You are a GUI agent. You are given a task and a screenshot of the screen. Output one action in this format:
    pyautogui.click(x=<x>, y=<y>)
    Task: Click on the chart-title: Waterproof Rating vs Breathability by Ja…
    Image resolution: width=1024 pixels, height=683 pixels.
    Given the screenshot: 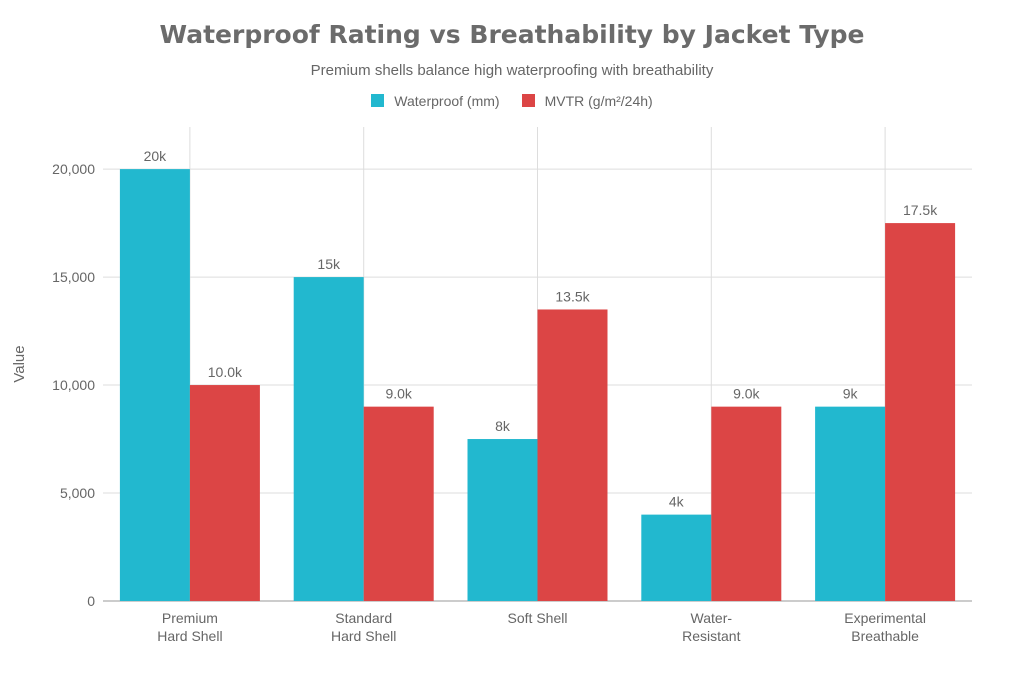 What is the action you would take?
    pyautogui.click(x=512, y=34)
    